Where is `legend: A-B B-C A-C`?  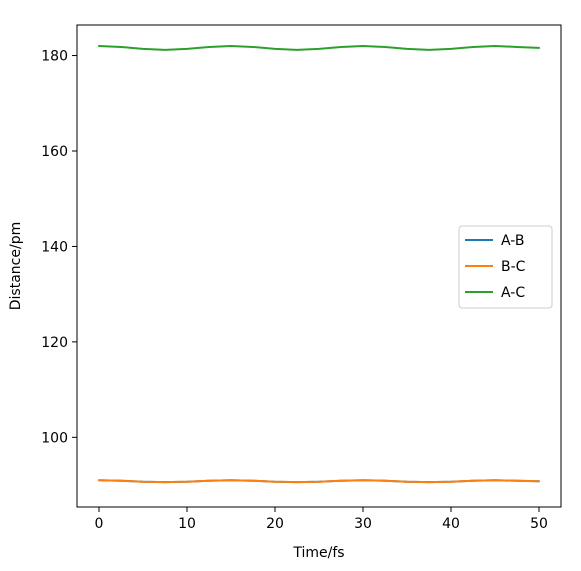
legend: A-B B-C A-C is located at coordinates (505, 267).